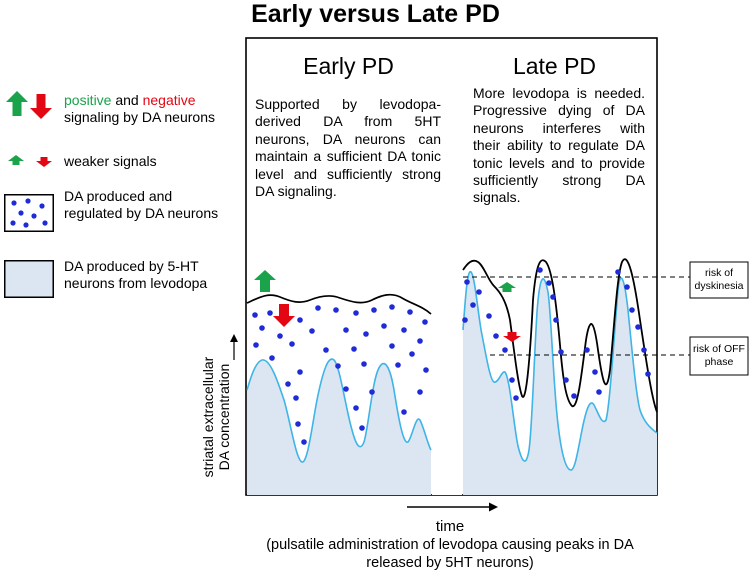  I want to click on late-weak-negative-arrow-icon, so click(512, 337).